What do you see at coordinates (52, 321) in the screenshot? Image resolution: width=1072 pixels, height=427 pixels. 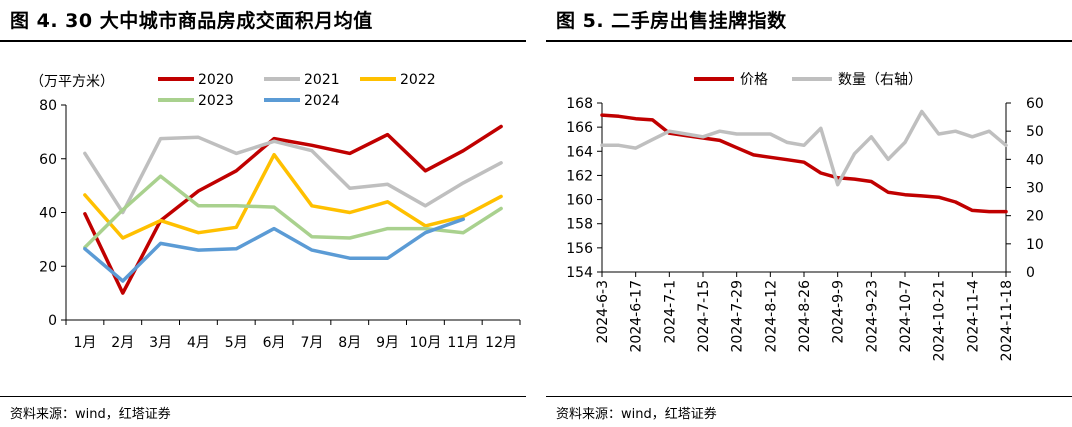 I see `left-y-tick-label: 0` at bounding box center [52, 321].